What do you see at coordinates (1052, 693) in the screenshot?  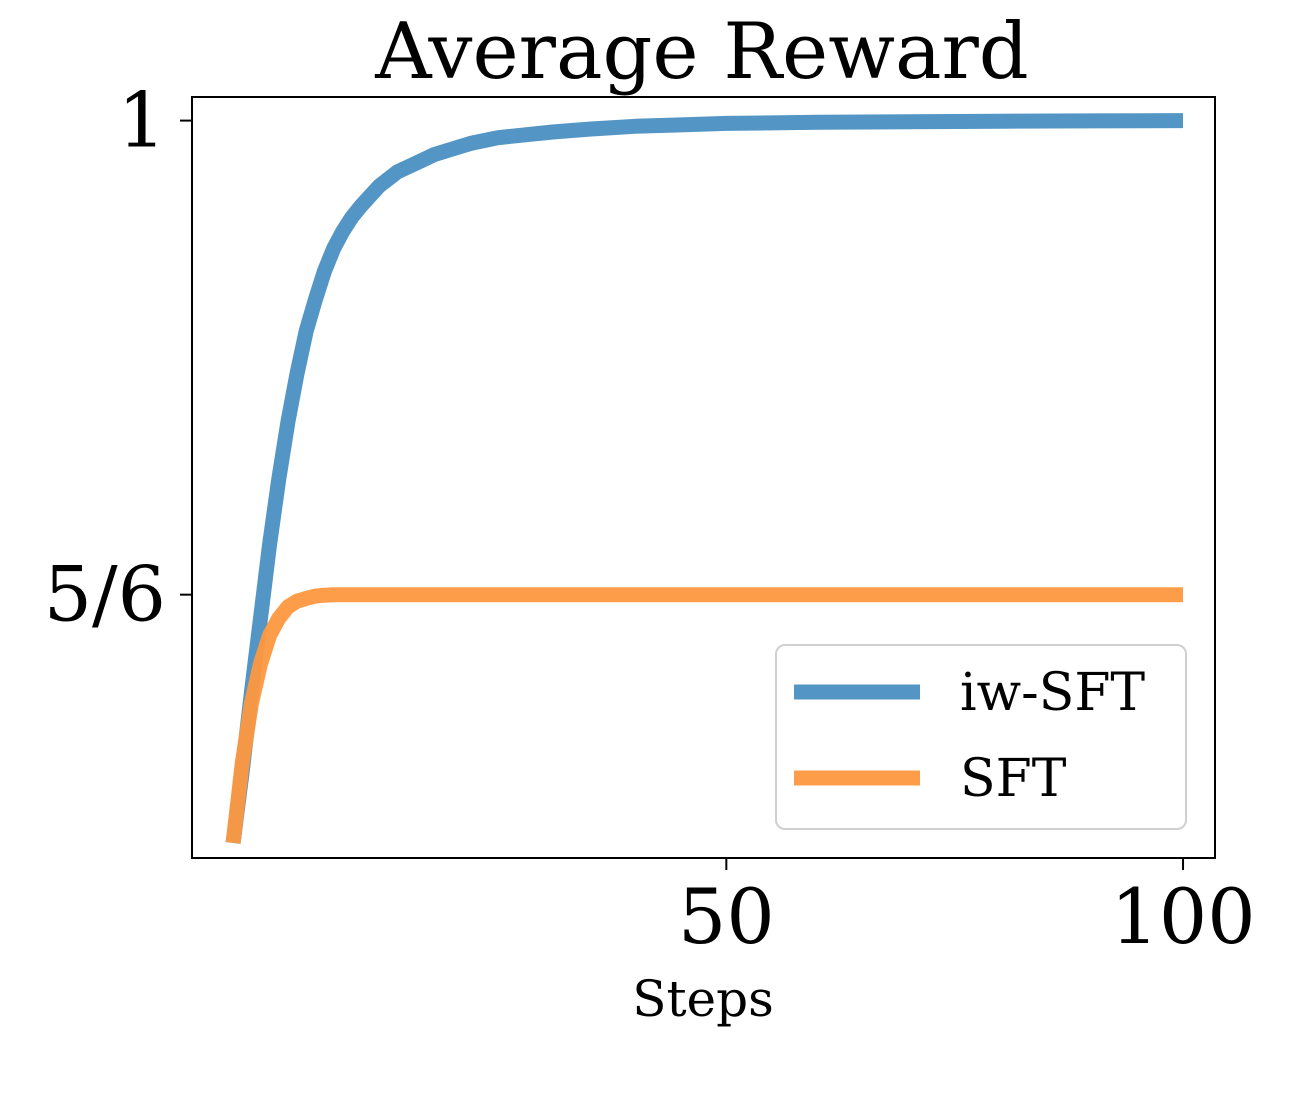 I see `legend-label-0: iw-SFT` at bounding box center [1052, 693].